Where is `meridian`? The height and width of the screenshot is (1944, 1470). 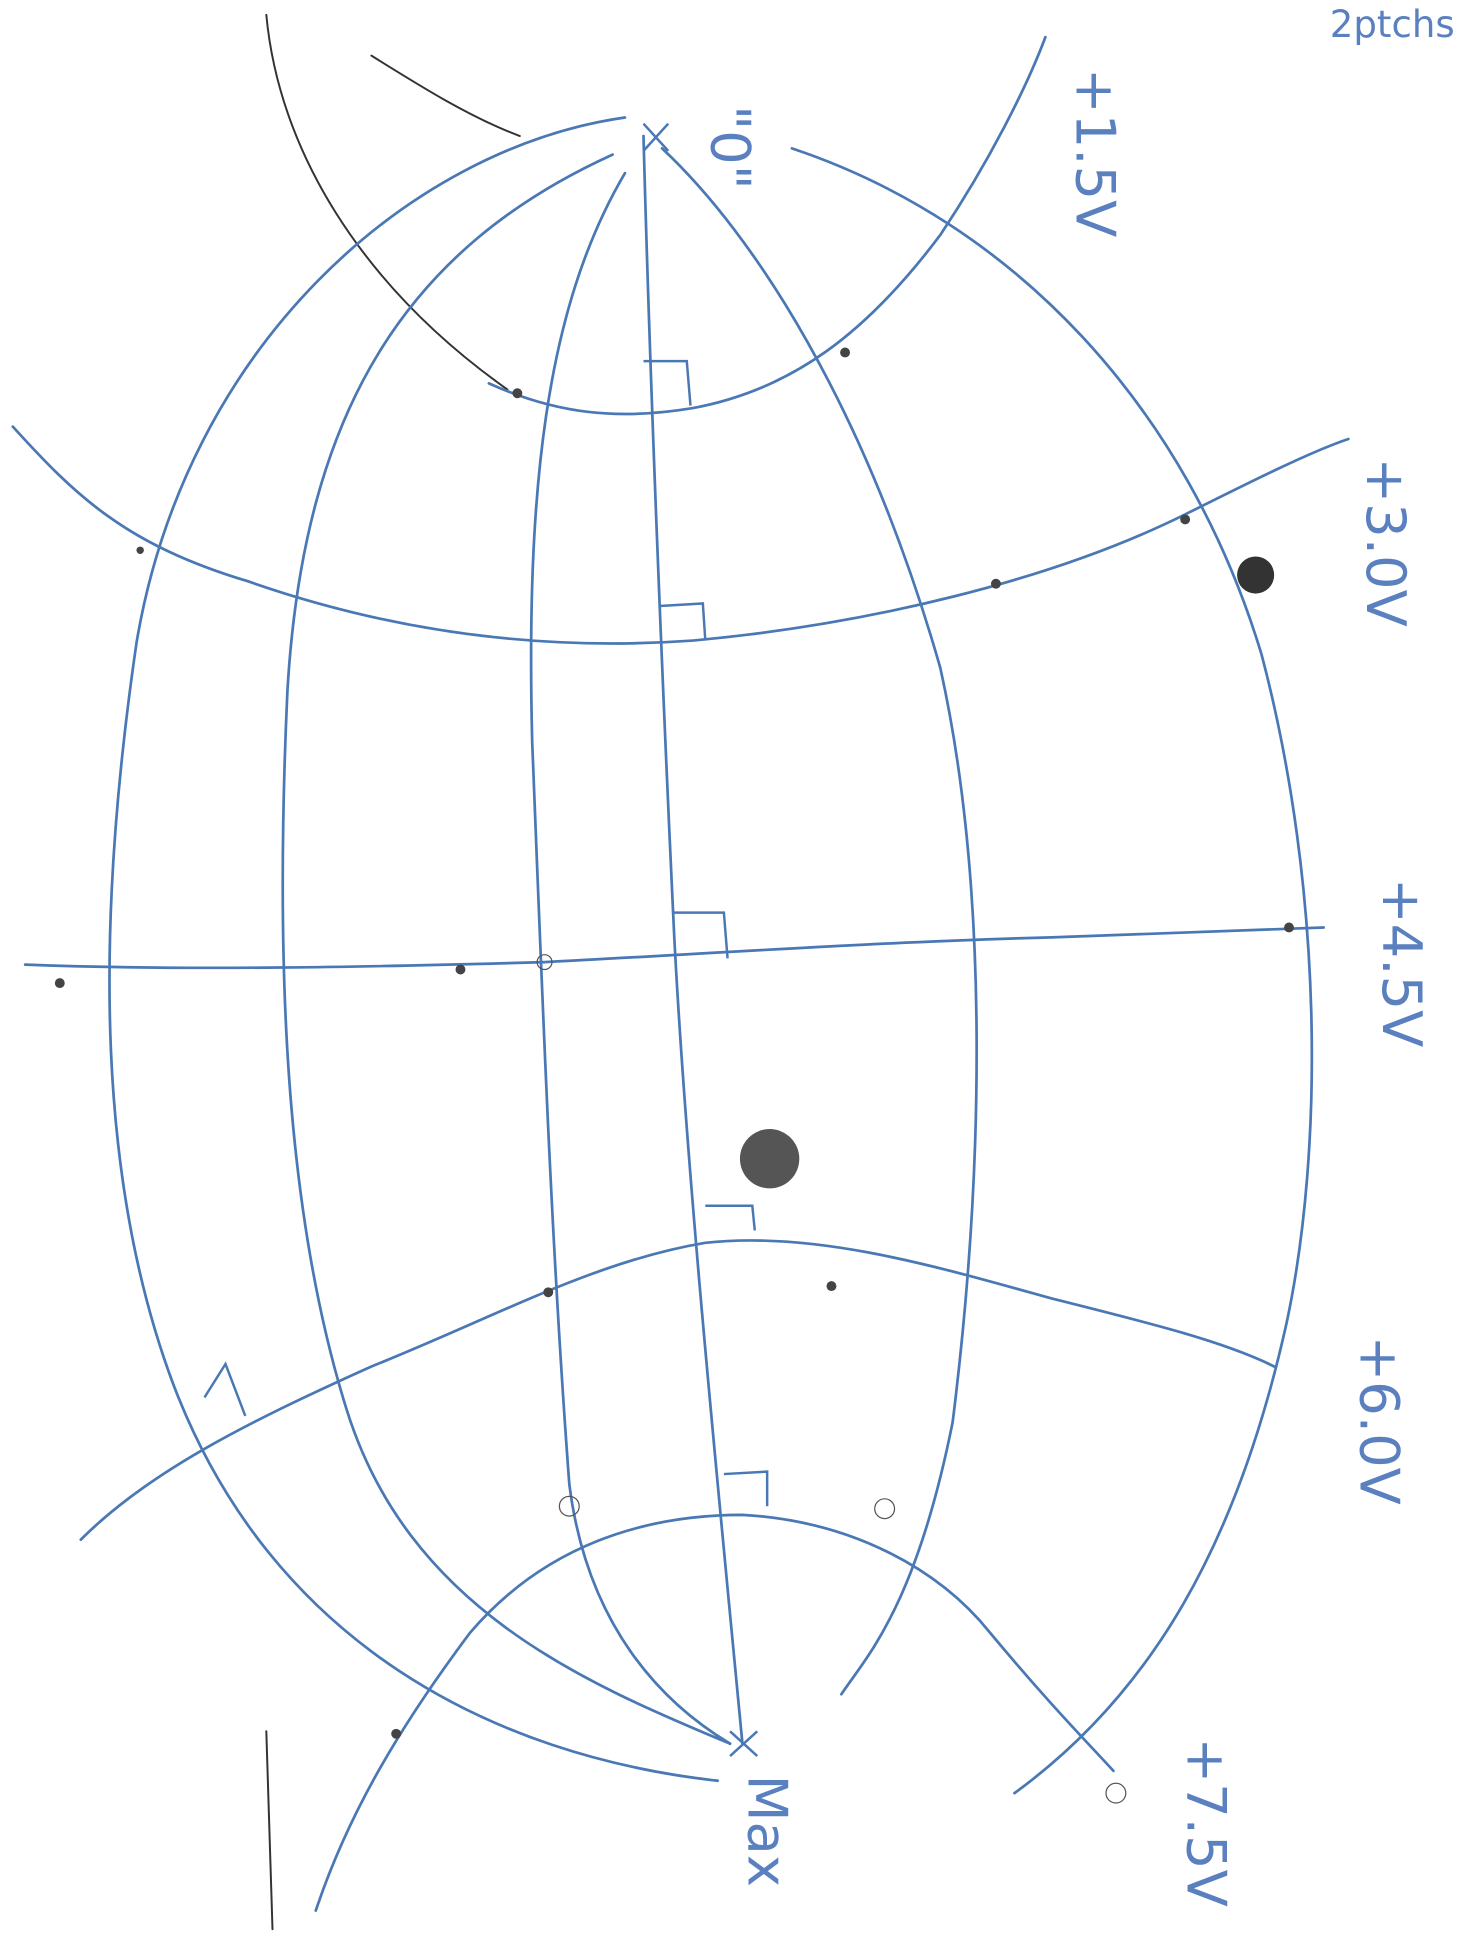
meridian is located at coordinates (693, 940).